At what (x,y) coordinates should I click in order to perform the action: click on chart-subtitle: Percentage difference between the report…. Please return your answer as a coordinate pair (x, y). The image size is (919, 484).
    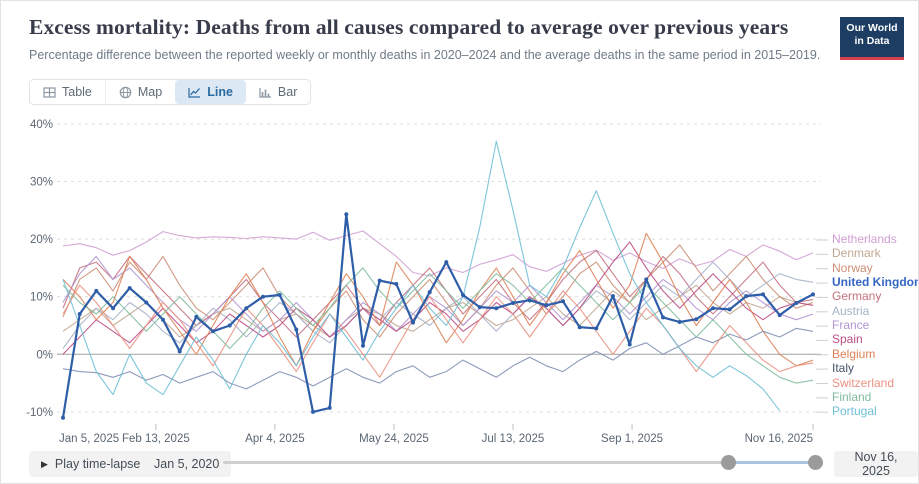
    Looking at the image, I should click on (425, 55).